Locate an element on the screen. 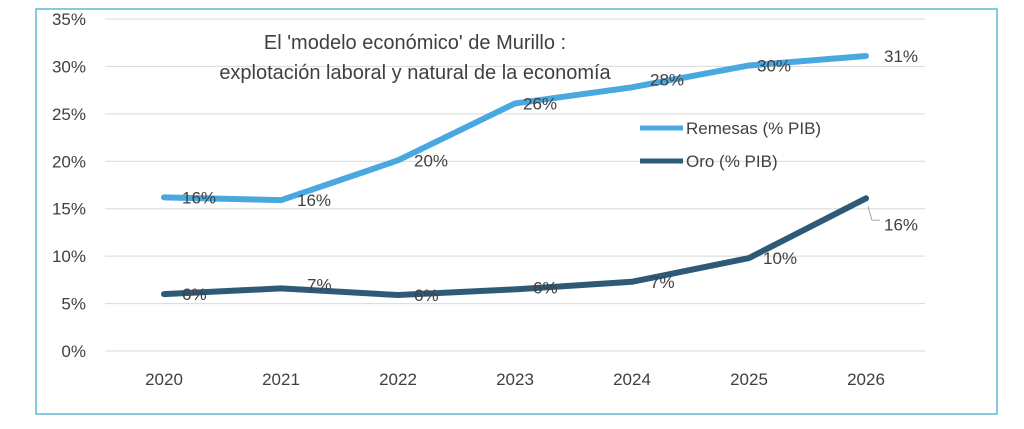 Image resolution: width=1024 pixels, height=429 pixels. y-tick-label: 0% is located at coordinates (73, 351).